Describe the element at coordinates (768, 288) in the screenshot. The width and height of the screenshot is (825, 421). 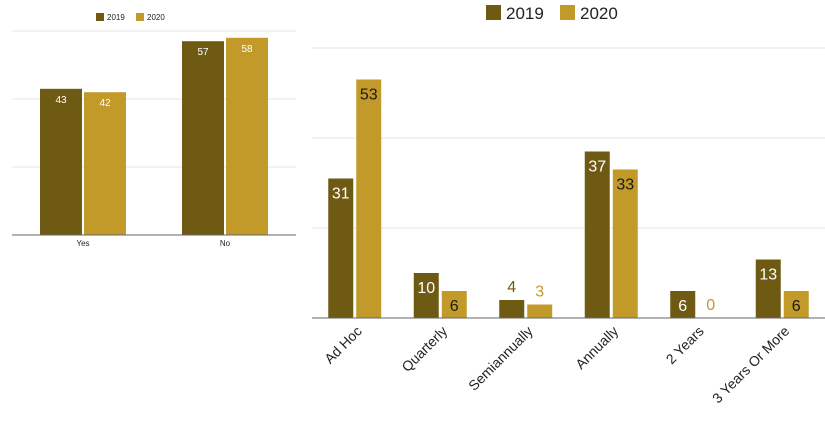
I see `bar-2019-3-years-or-more` at that location.